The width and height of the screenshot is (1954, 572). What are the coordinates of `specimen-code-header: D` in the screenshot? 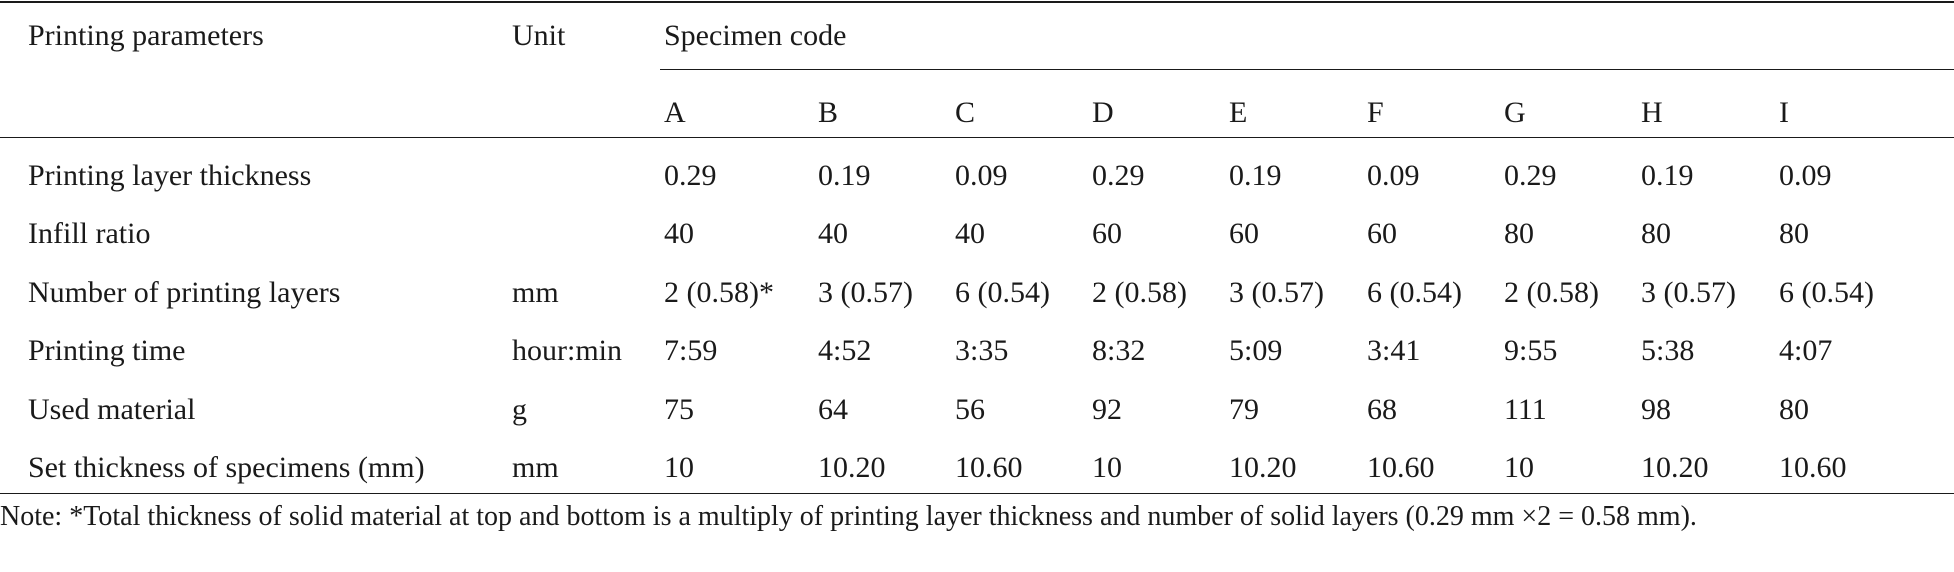 It's located at (1103, 112).